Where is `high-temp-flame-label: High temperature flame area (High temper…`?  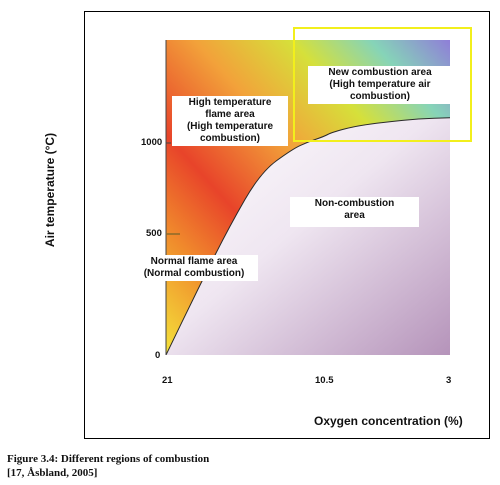 high-temp-flame-label: High temperature flame area (High temper… is located at coordinates (230, 121).